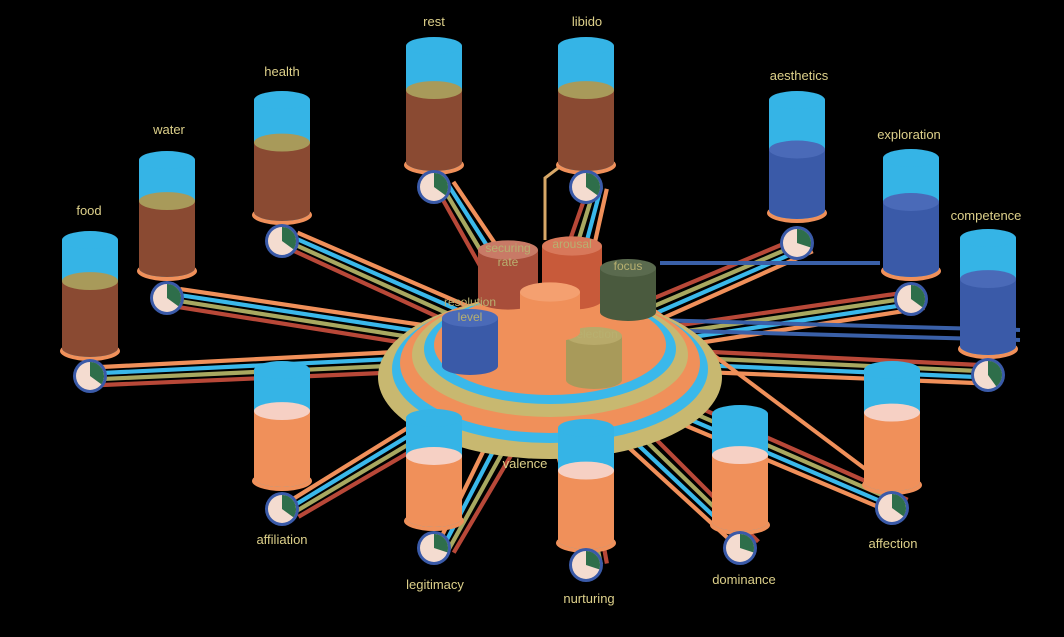 The image size is (1064, 637). What do you see at coordinates (740, 455) in the screenshot?
I see `tank-dominance-surface` at bounding box center [740, 455].